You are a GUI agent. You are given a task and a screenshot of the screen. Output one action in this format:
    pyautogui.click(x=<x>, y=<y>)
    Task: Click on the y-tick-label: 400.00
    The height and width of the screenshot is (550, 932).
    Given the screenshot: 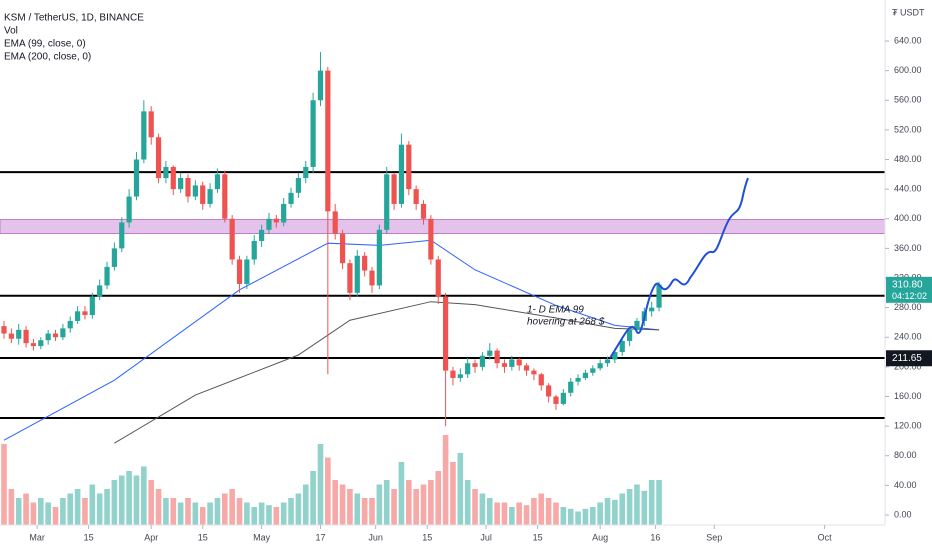 What is the action you would take?
    pyautogui.click(x=908, y=218)
    